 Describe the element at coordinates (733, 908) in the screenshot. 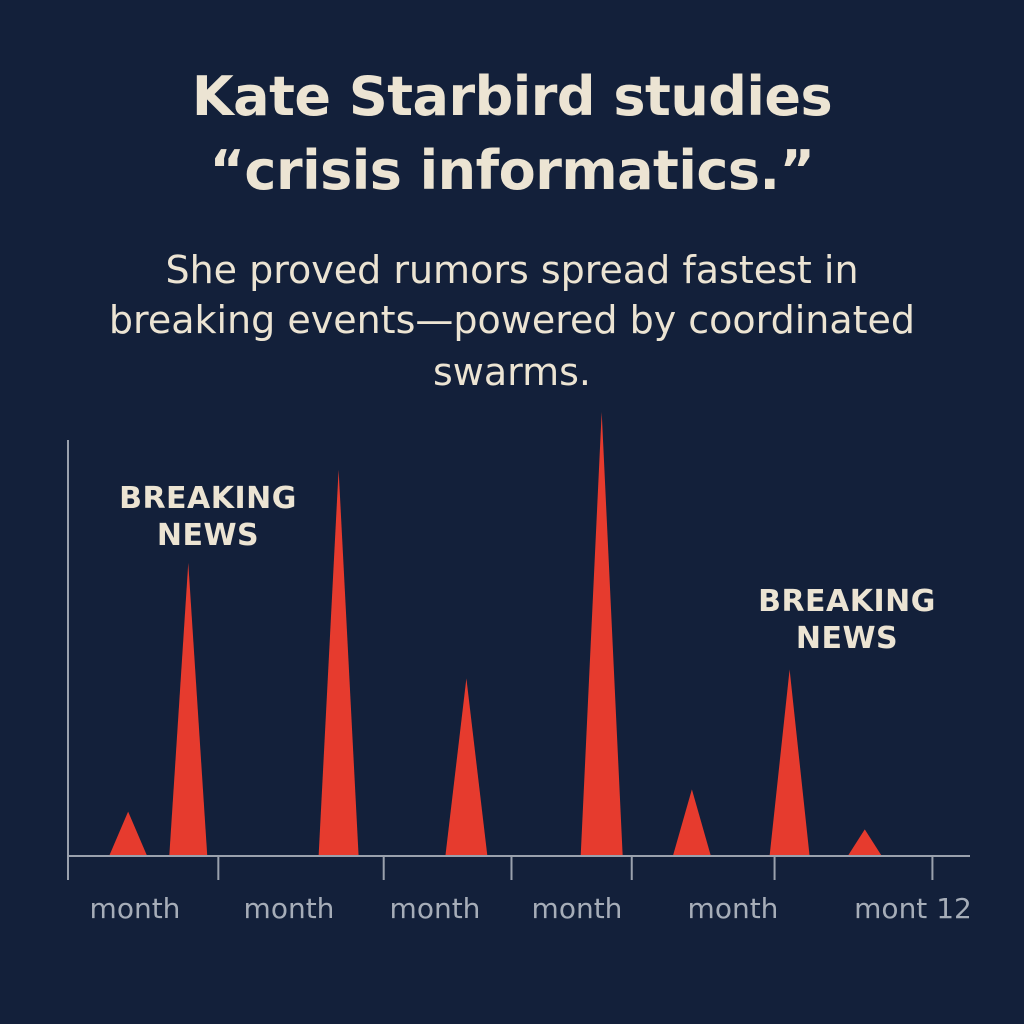

I see `x-tick-label-5: month` at that location.